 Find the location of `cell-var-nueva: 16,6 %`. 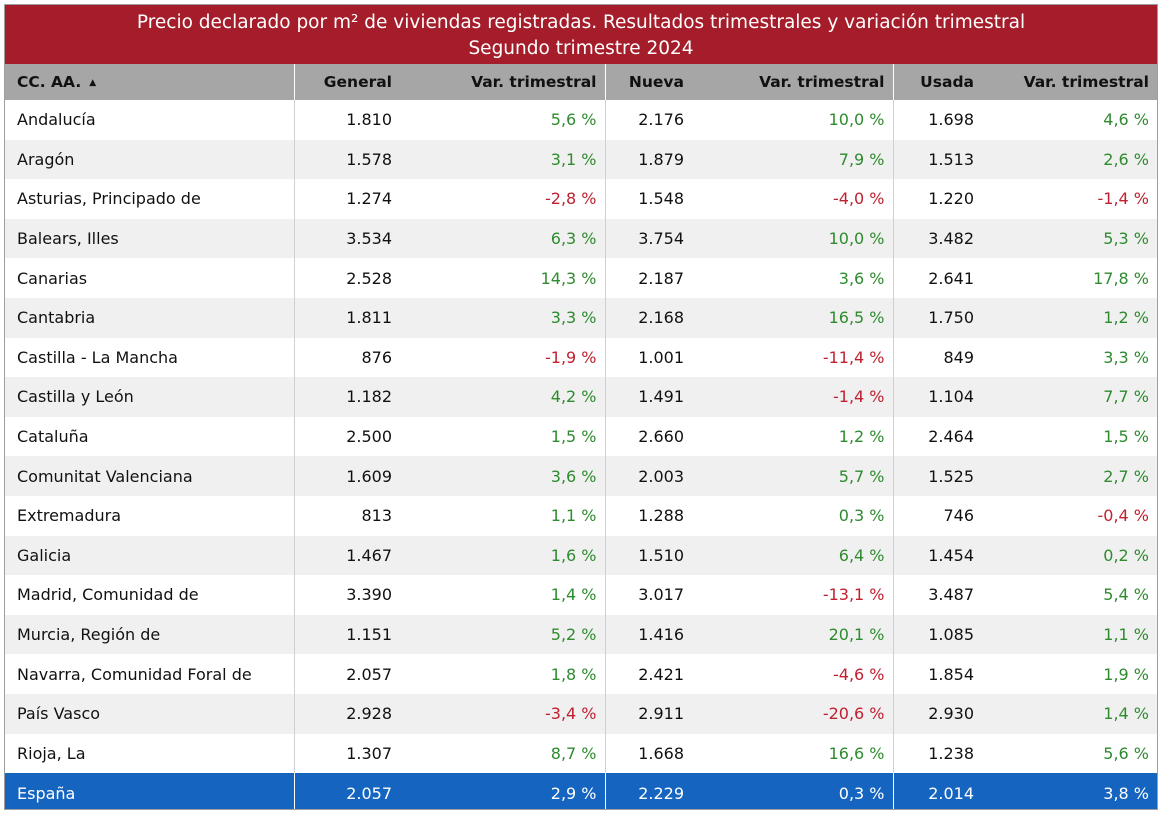

cell-var-nueva: 16,6 % is located at coordinates (792, 753).